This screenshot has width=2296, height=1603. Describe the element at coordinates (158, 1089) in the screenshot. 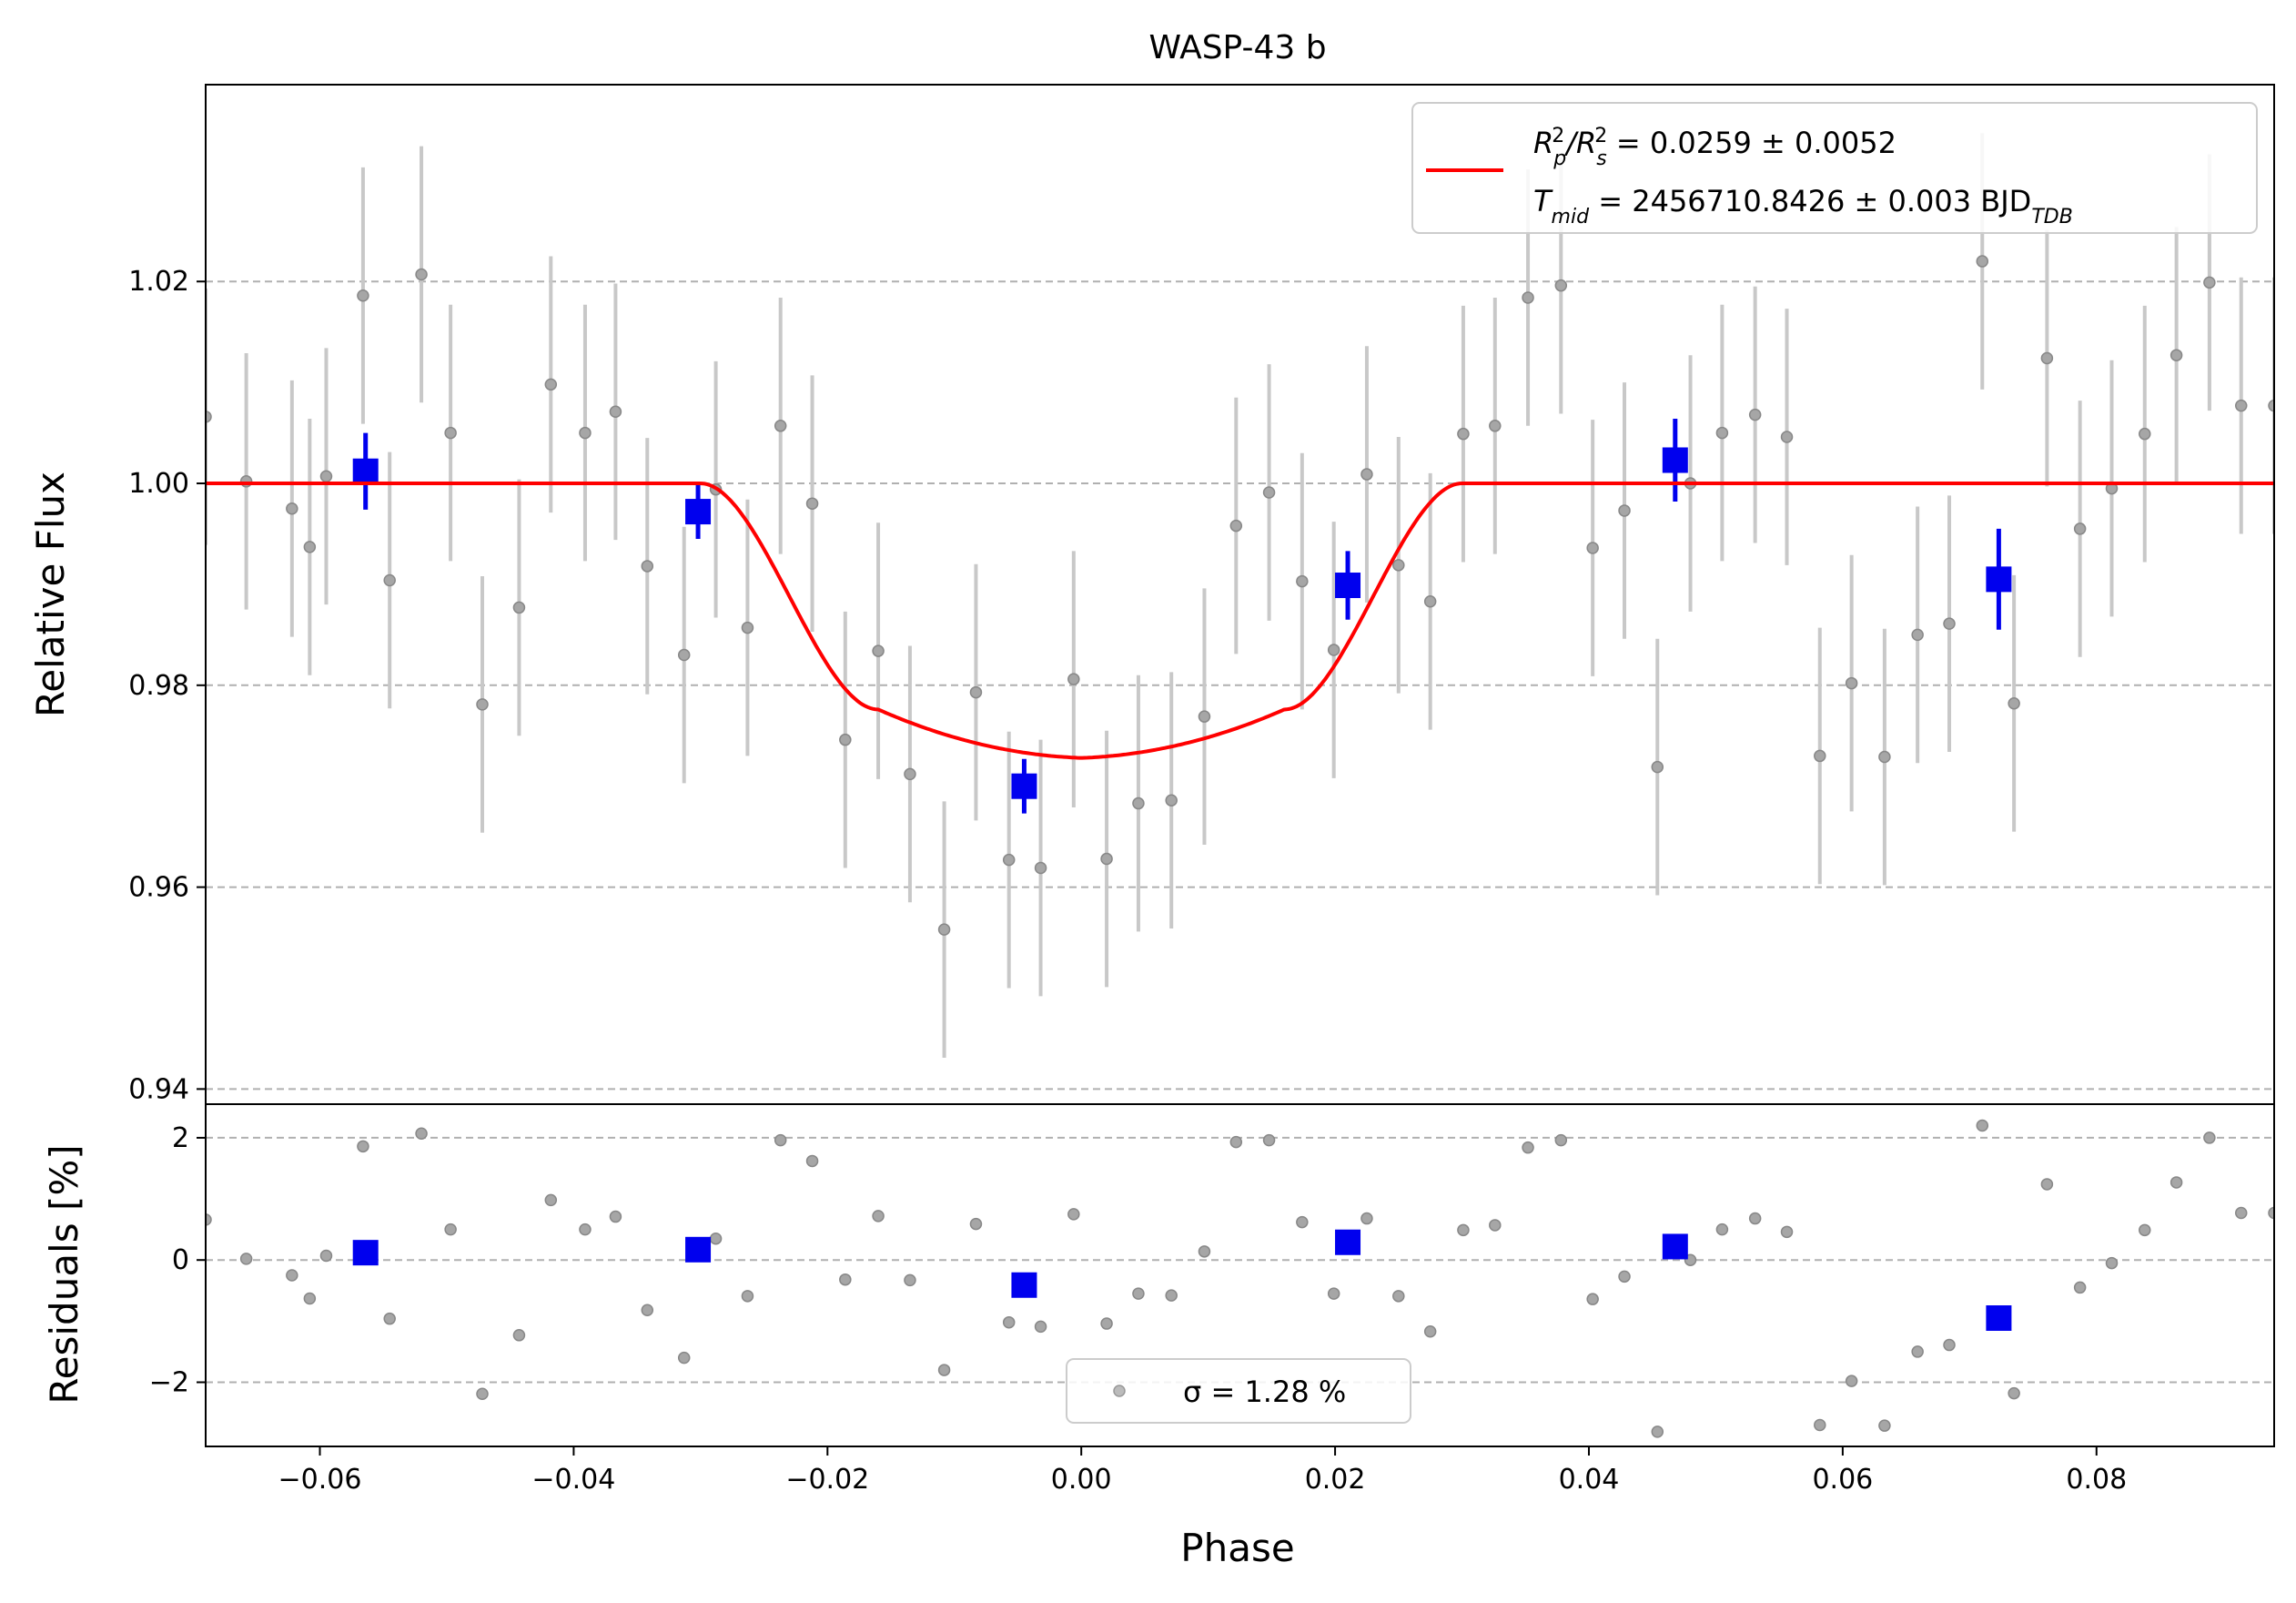

I see `transit-y-tick-label: 0.94` at that location.